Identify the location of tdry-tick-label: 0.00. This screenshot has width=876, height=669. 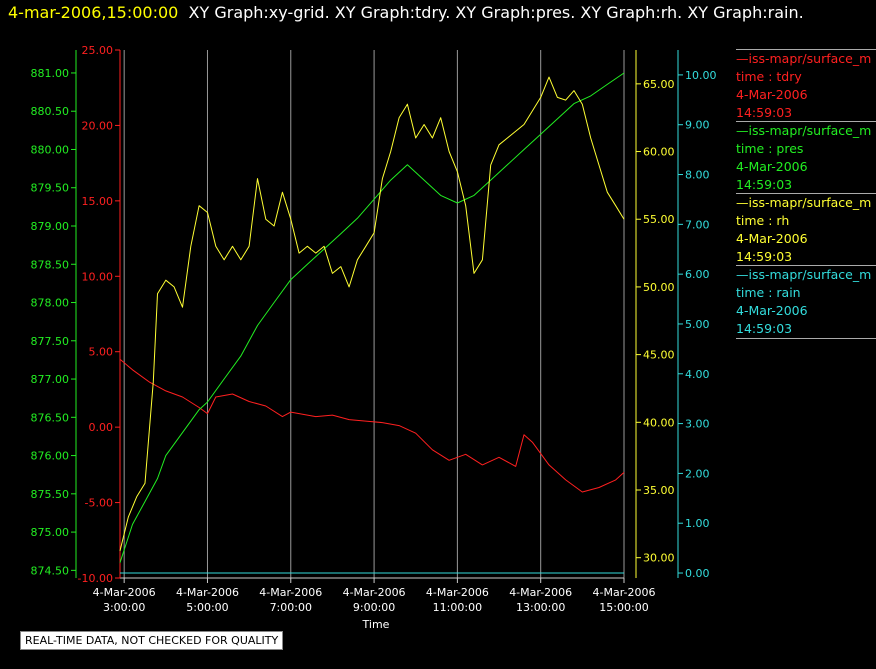
(101, 427).